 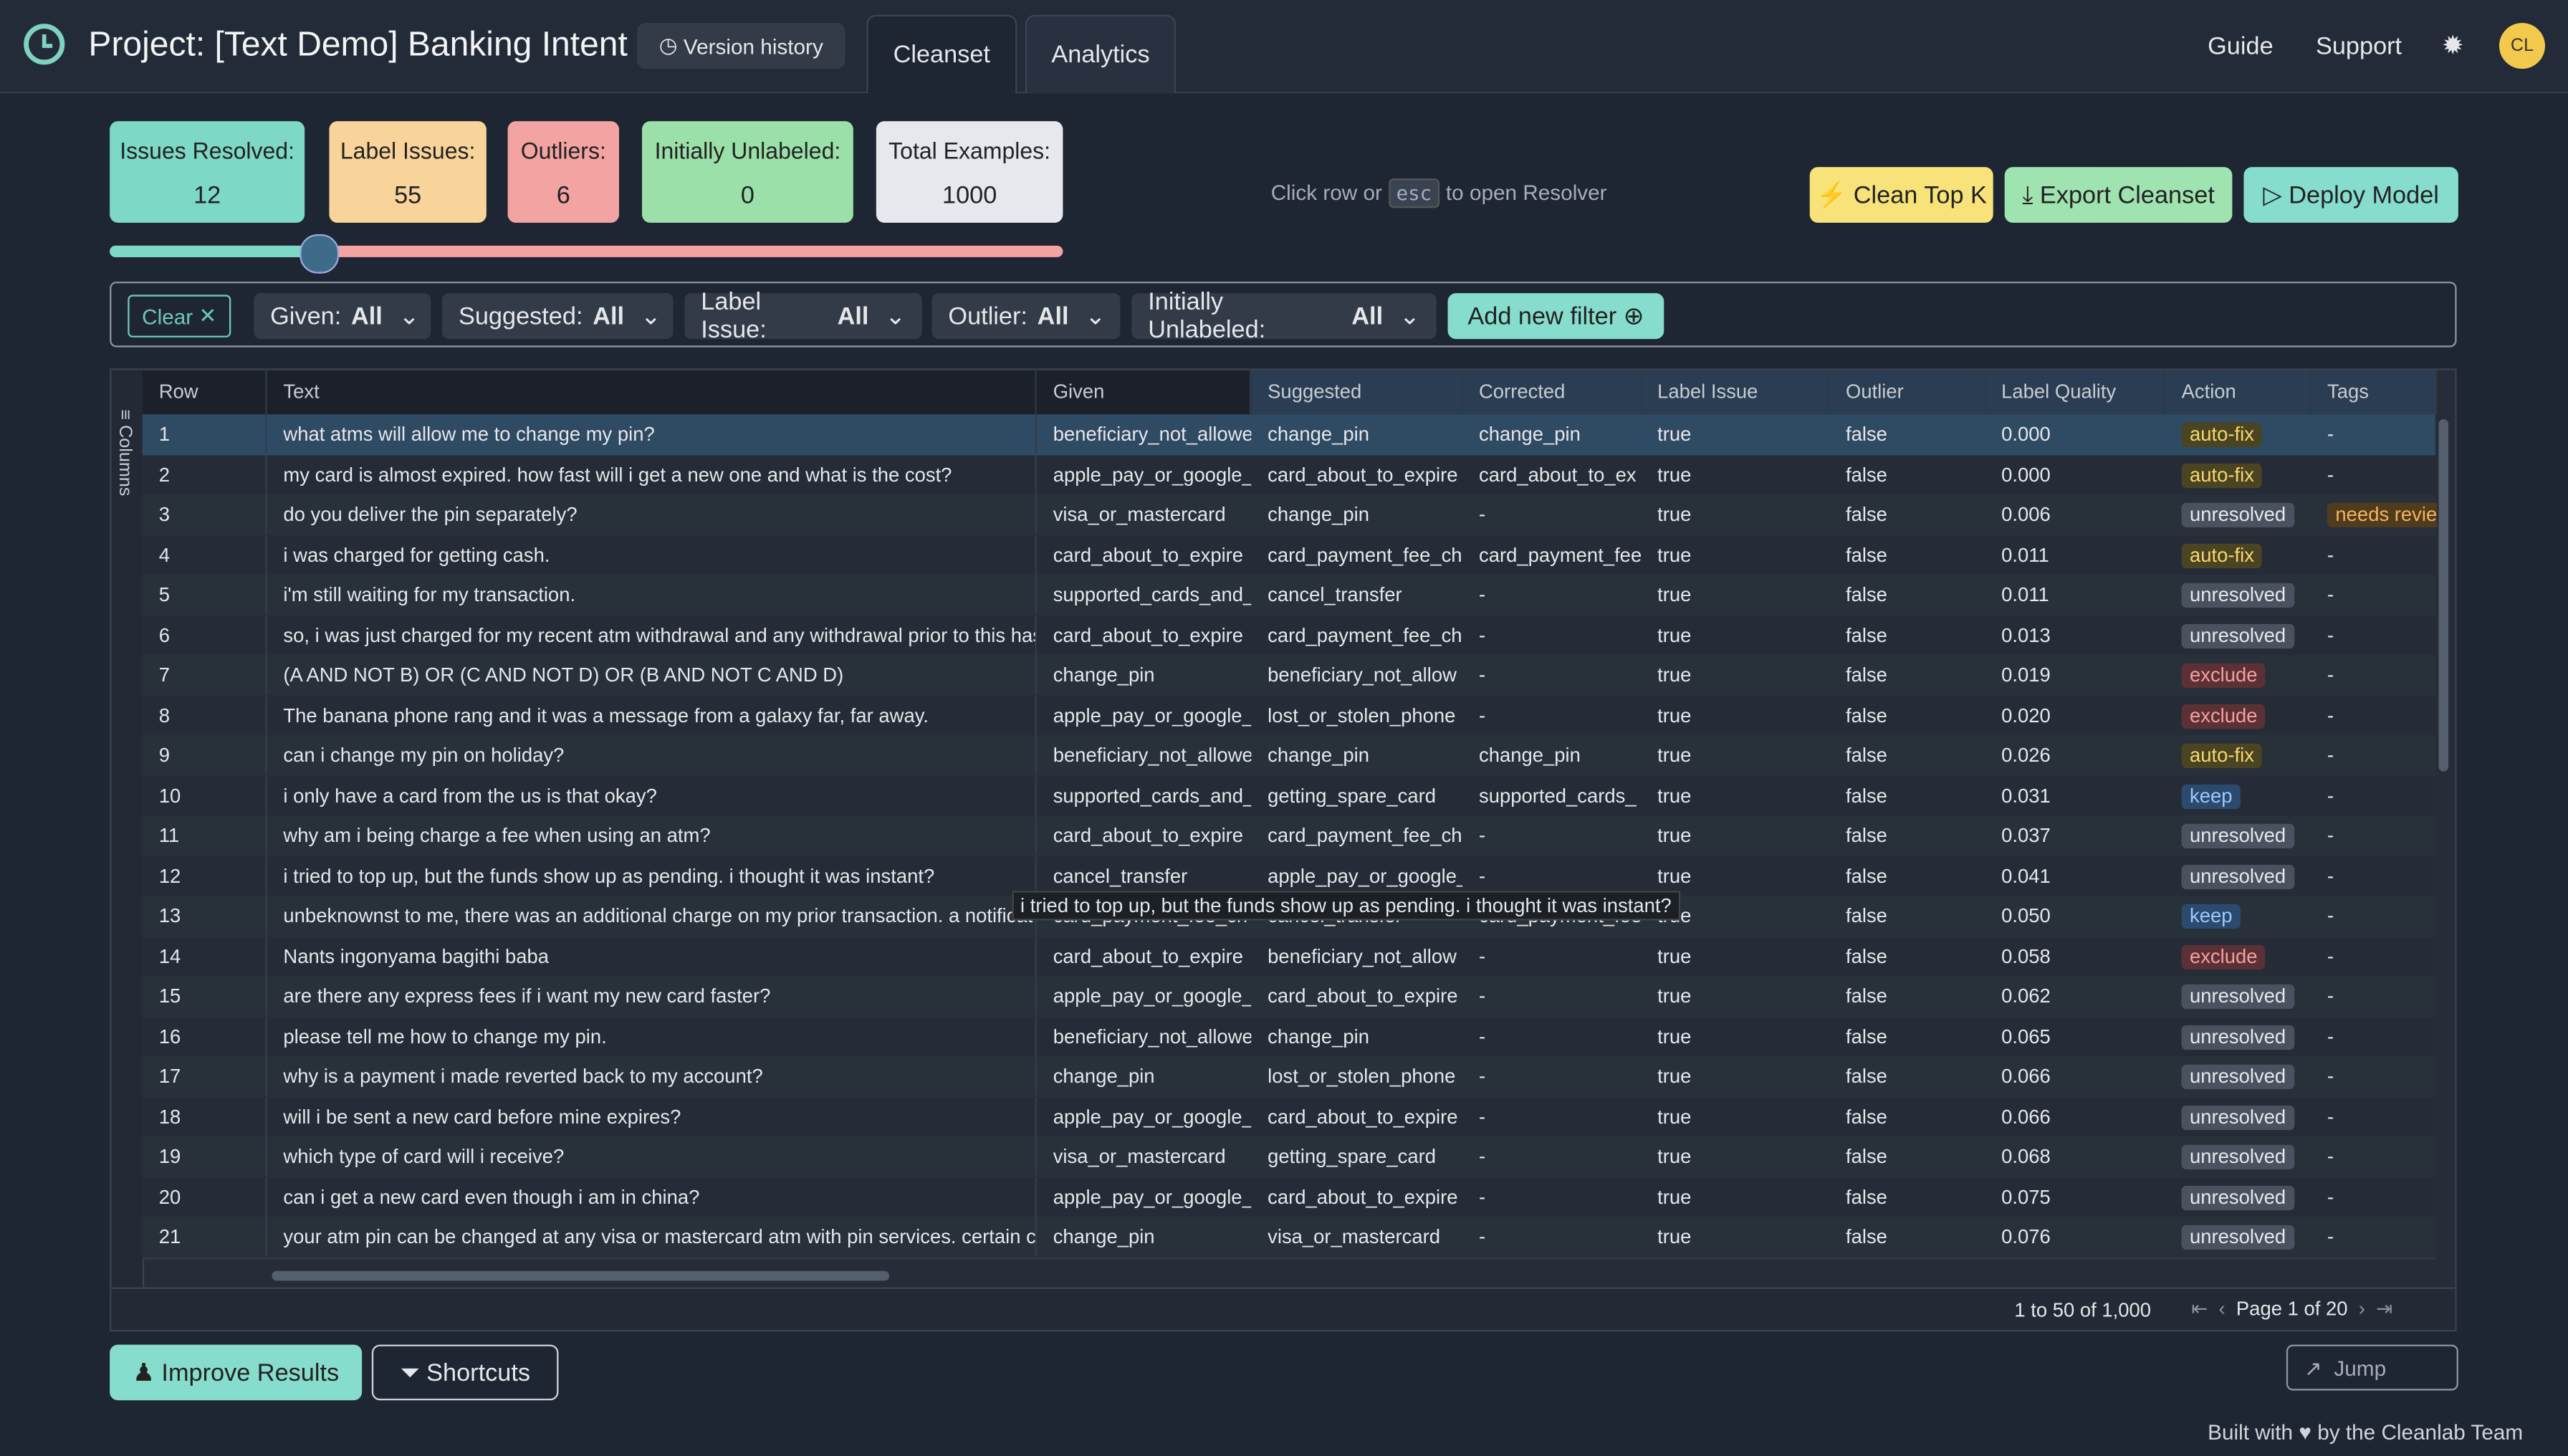 What do you see at coordinates (1920, 195) in the screenshot?
I see `button-label: Clean Top K` at bounding box center [1920, 195].